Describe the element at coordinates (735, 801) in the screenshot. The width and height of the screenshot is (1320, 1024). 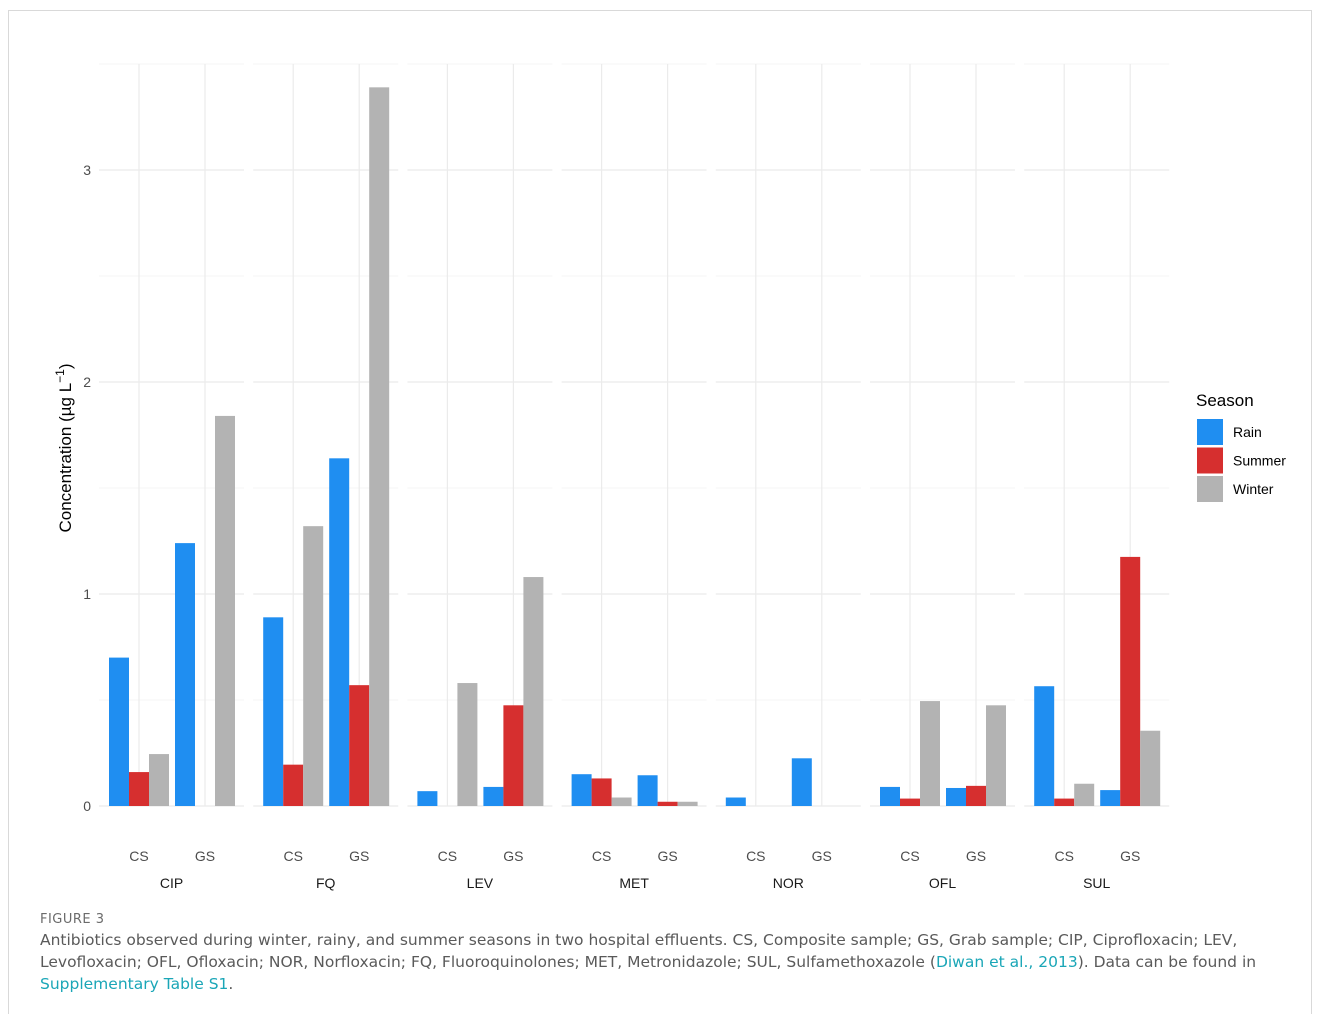
I see `bar-nor-cs-rain` at that location.